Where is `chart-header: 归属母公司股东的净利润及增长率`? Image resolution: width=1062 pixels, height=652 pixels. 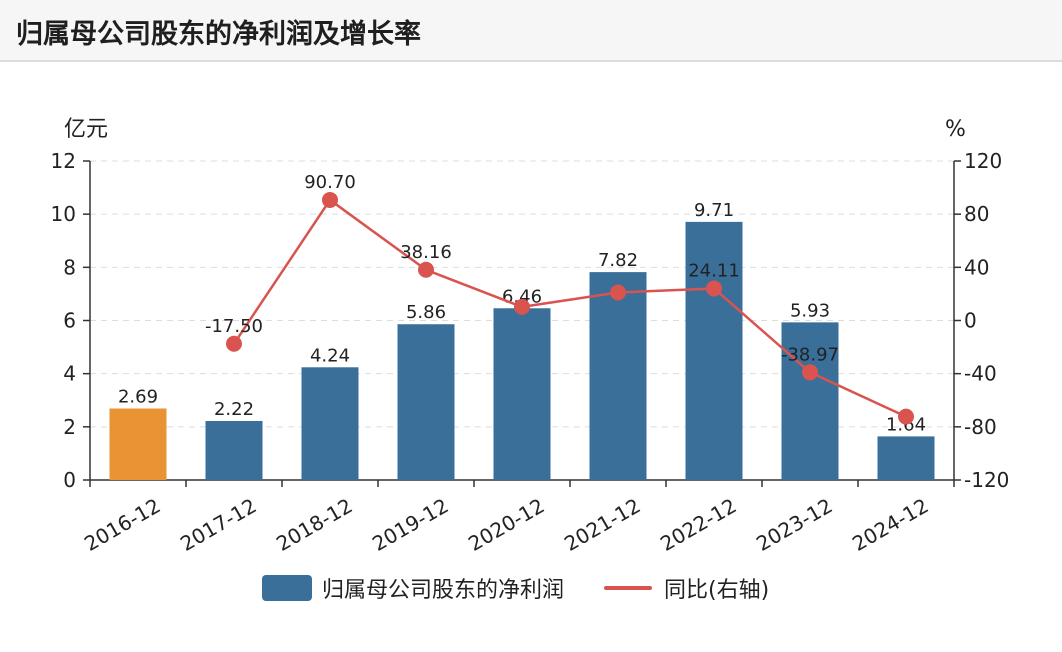
chart-header: 归属母公司股东的净利润及增长率 is located at coordinates (531, 31).